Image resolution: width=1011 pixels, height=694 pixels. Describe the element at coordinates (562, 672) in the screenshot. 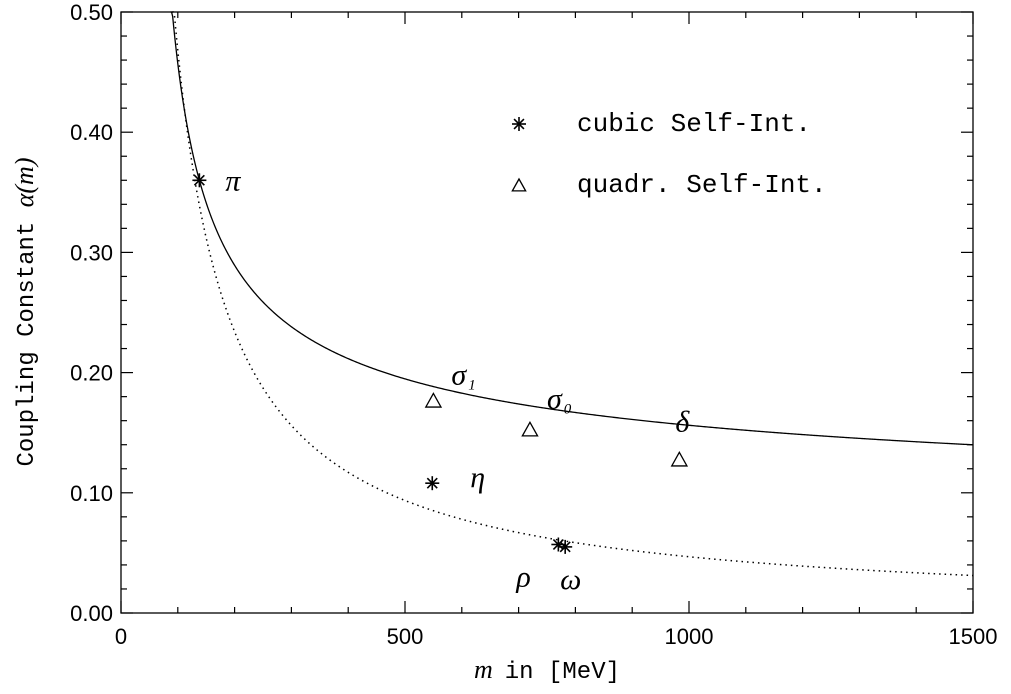

I see `x-axis-title-unit: in [MeV]` at that location.